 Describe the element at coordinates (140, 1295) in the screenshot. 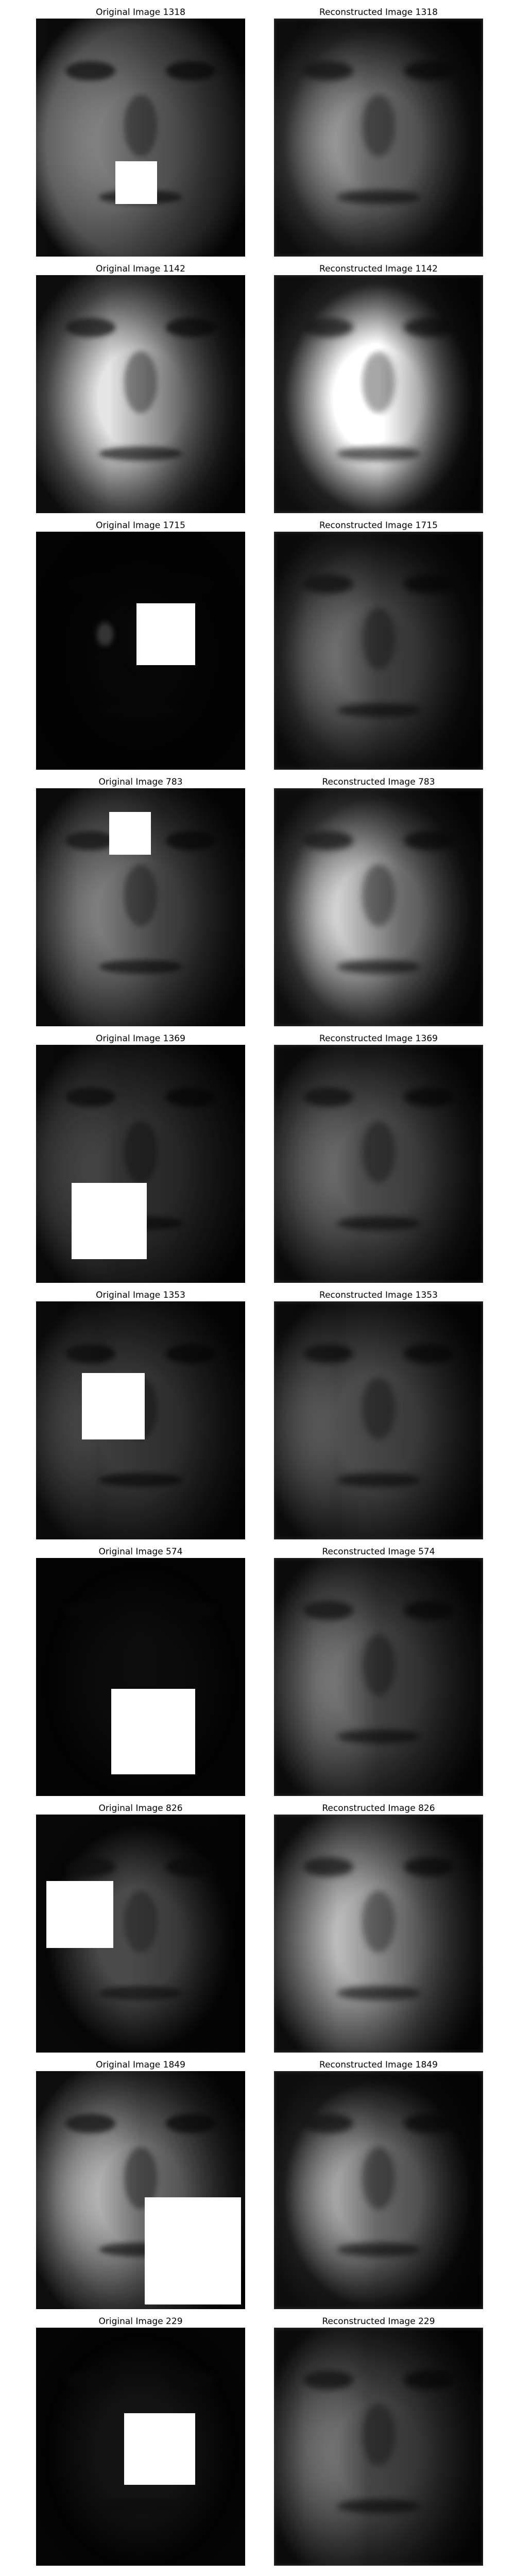

I see `original-image-title: Original Image 1353` at that location.